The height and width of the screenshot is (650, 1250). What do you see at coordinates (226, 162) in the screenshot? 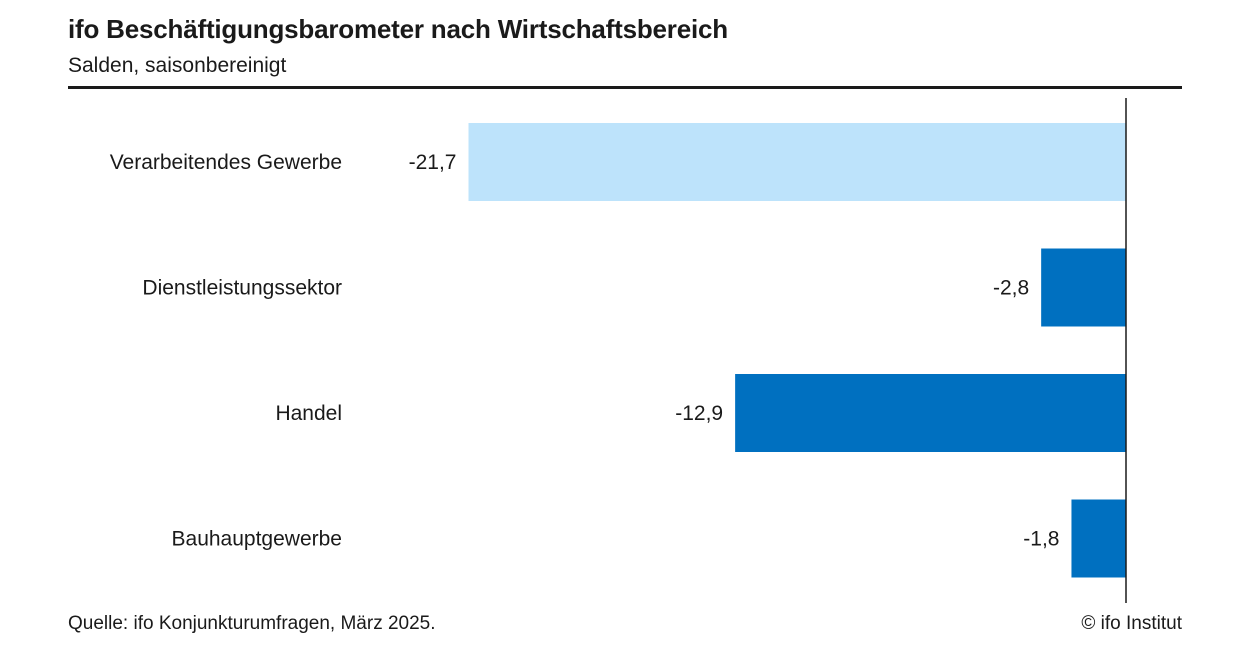
I see `category-label-verarbeitendes-gewerbe: Verarbeitendes Gewerbe` at bounding box center [226, 162].